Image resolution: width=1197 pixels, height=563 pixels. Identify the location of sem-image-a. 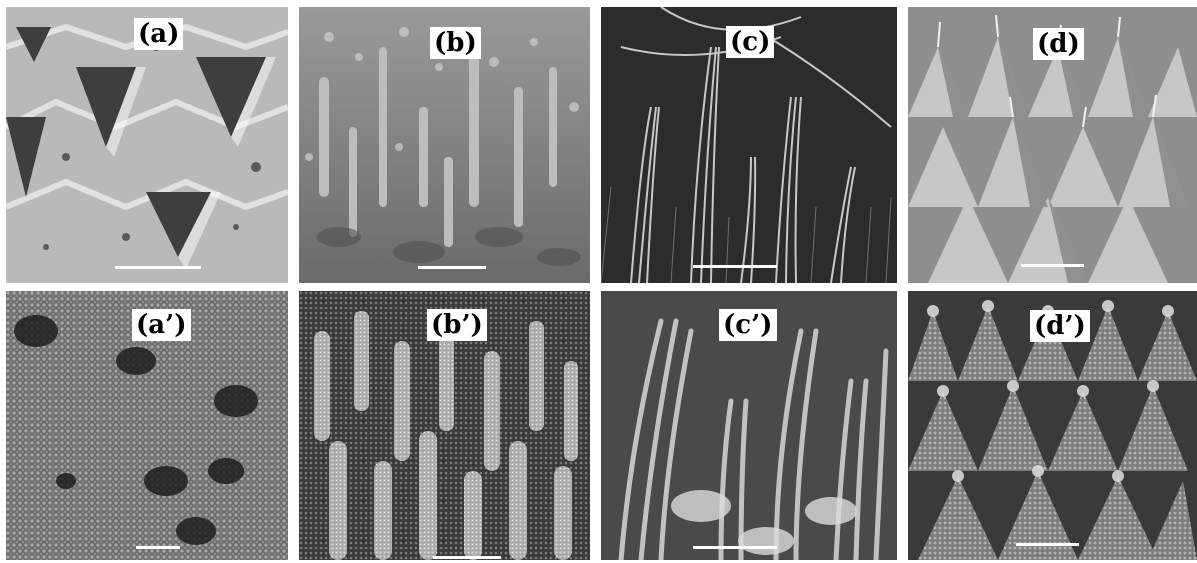
(147, 145).